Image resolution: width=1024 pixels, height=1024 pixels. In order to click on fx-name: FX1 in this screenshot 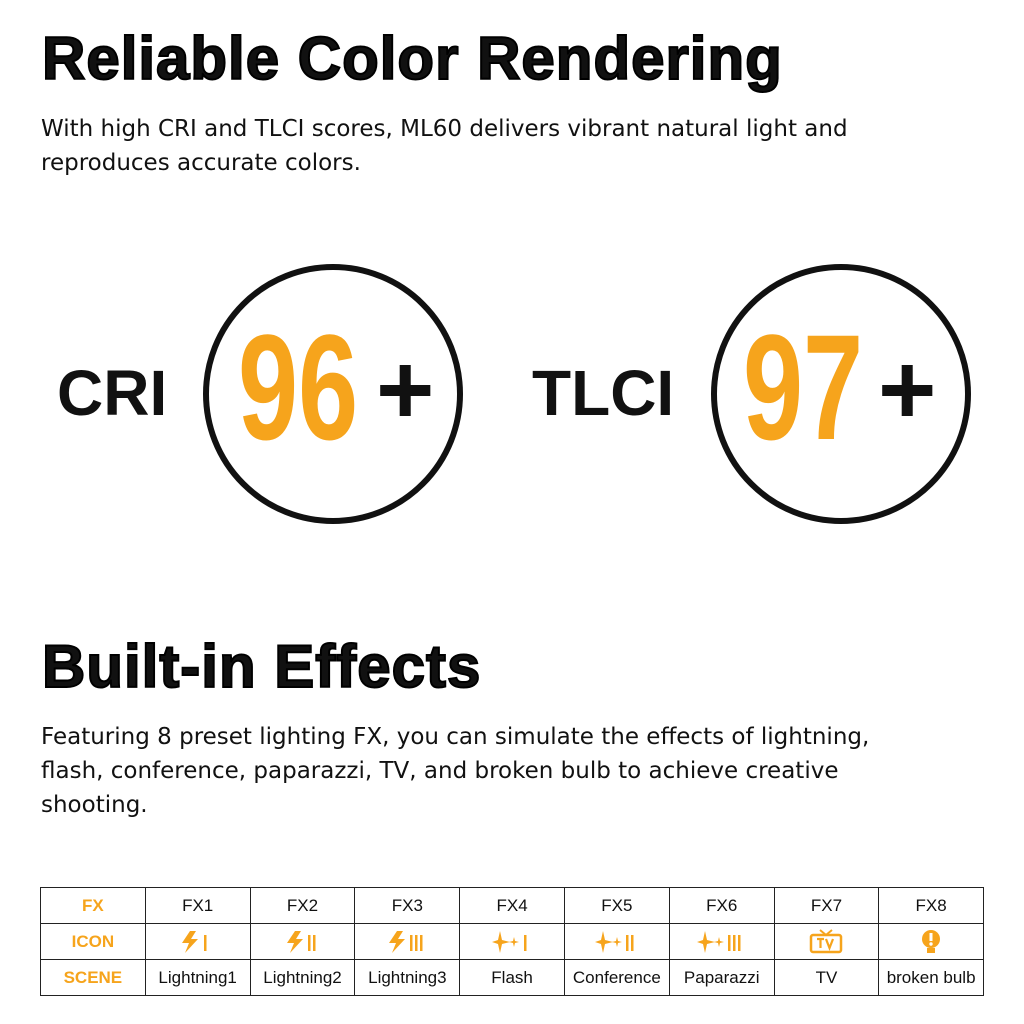, I will do `click(197, 905)`.